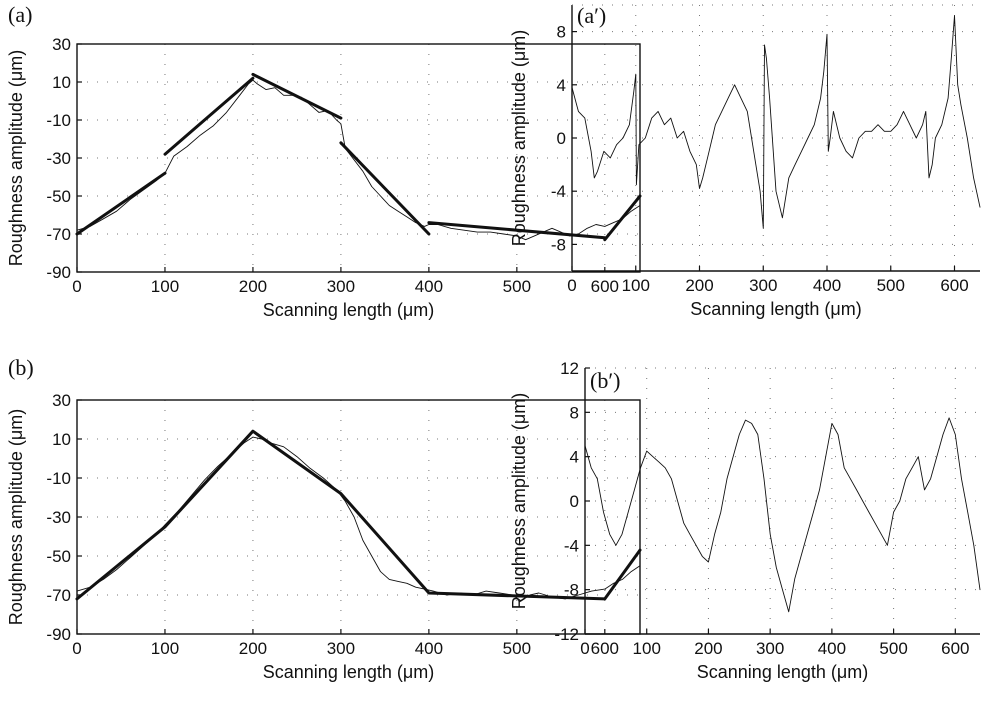  Describe the element at coordinates (569, 368) in the screenshot. I see `y-tick-label: 12` at that location.